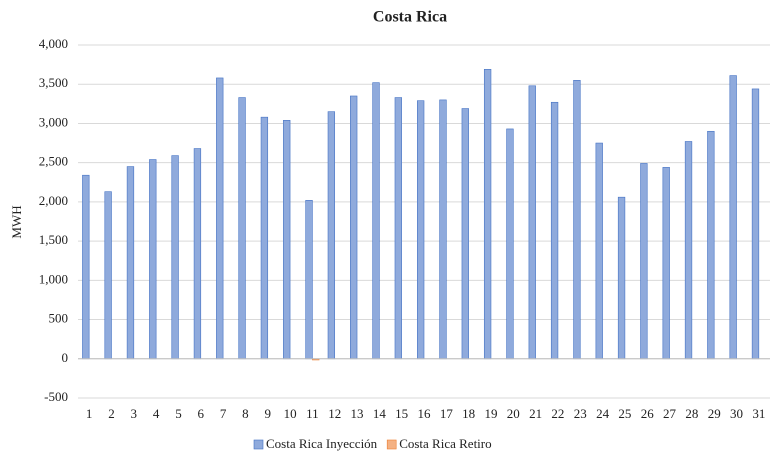  What do you see at coordinates (410, 17) in the screenshot?
I see `chart-title: Costa Rica` at bounding box center [410, 17].